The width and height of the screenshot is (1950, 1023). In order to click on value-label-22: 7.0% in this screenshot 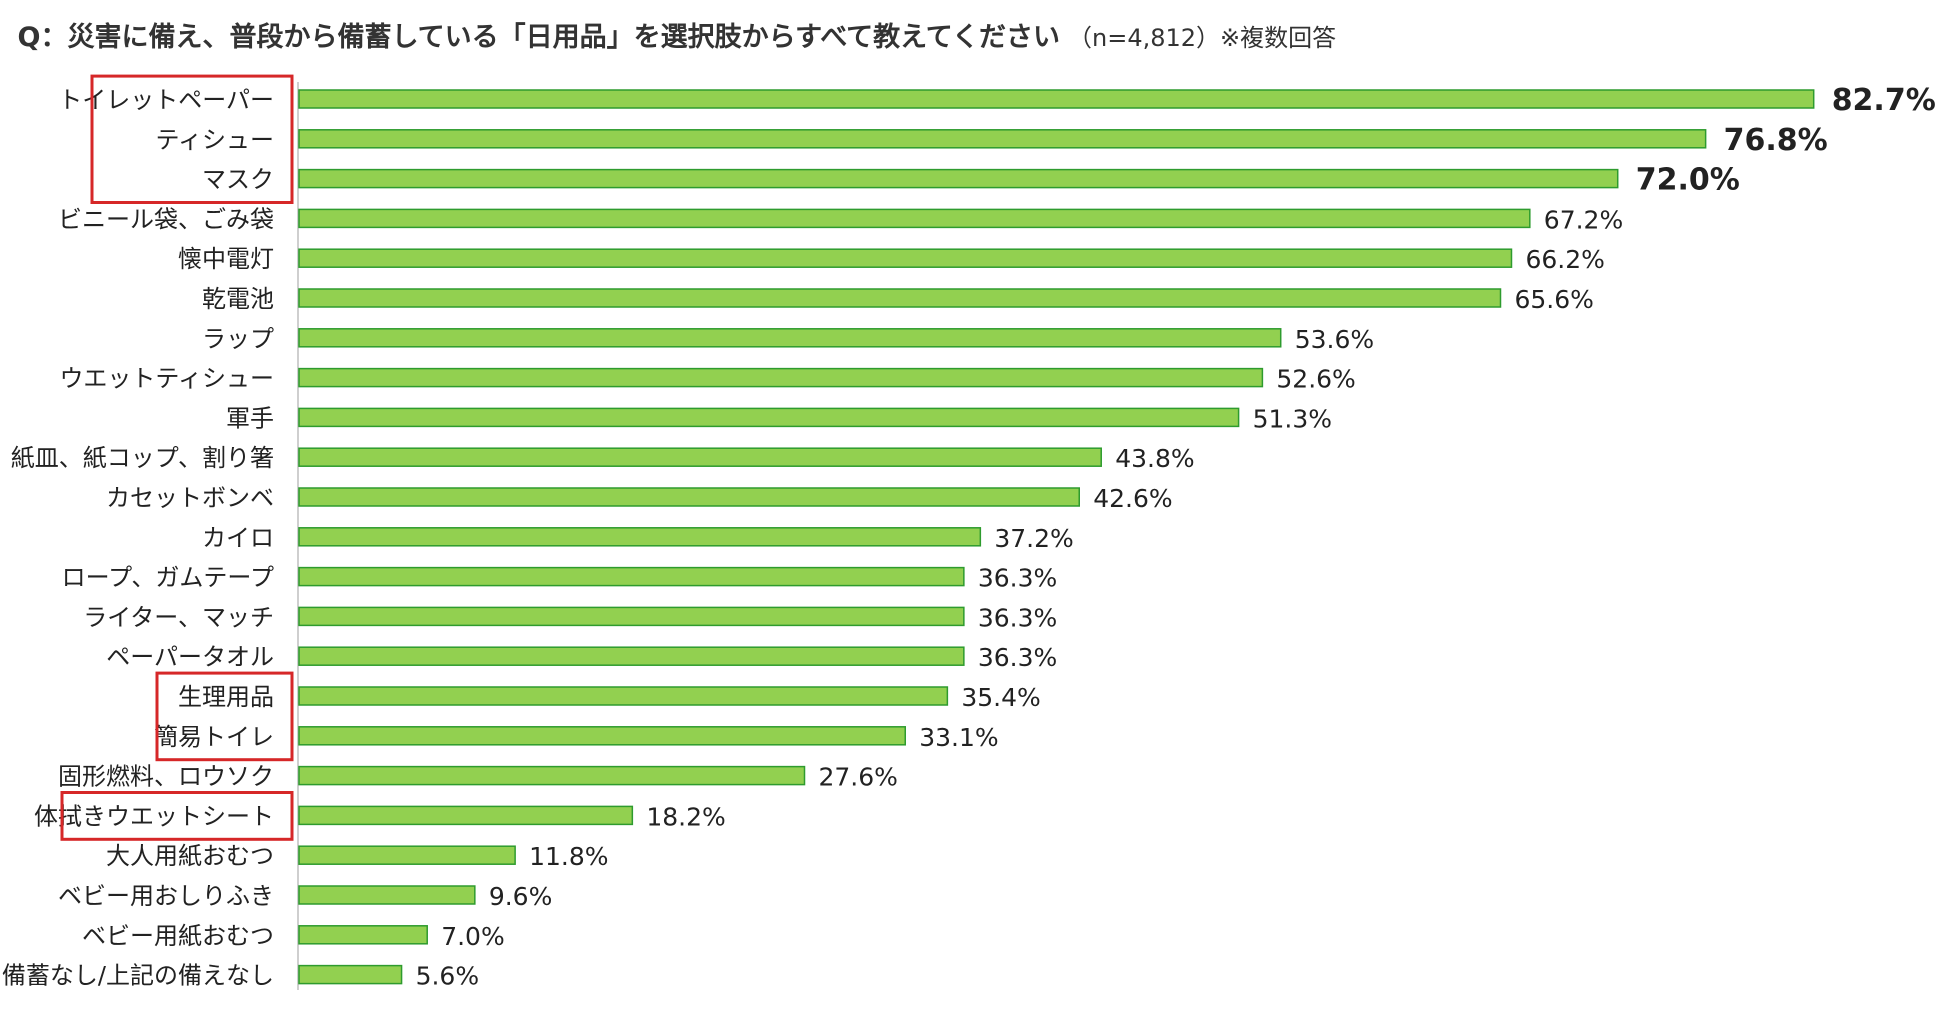, I will do `click(473, 936)`.